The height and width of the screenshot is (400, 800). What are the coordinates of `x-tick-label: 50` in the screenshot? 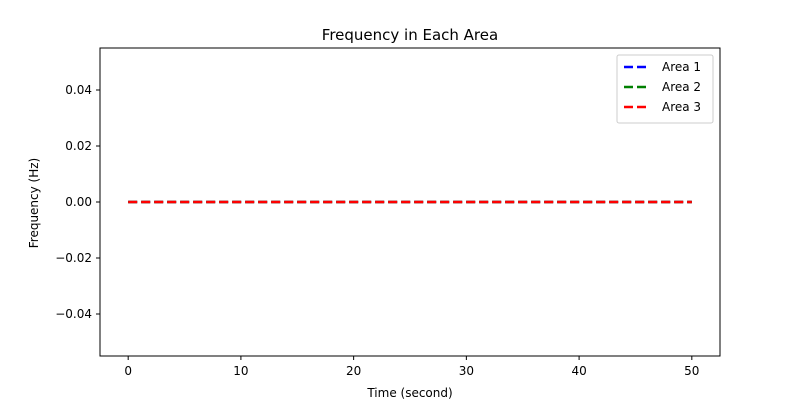 It's located at (691, 371).